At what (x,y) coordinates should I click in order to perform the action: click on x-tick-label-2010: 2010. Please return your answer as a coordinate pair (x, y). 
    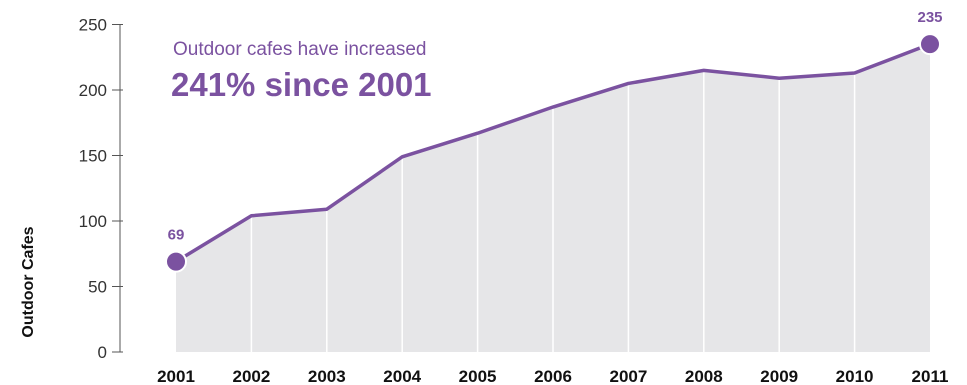
    Looking at the image, I should click on (855, 376).